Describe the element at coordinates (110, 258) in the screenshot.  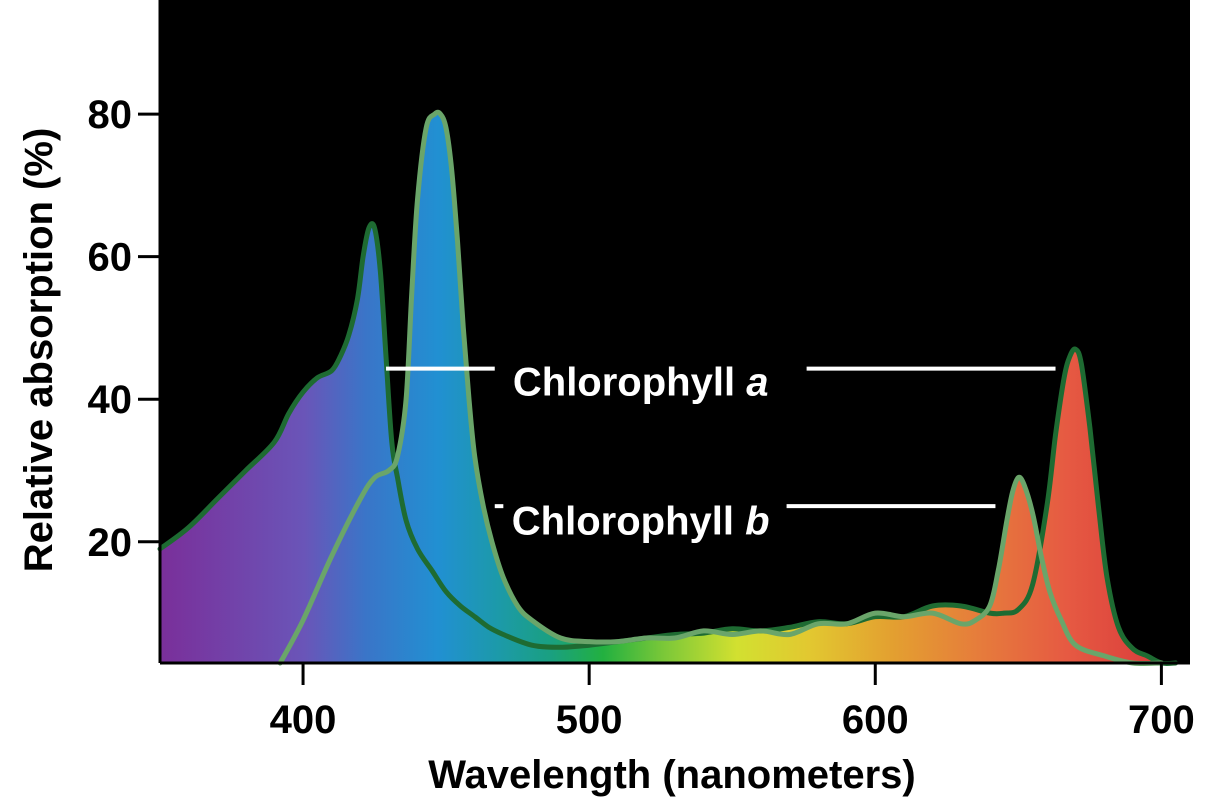
I see `y-tick-label-60: 60` at that location.